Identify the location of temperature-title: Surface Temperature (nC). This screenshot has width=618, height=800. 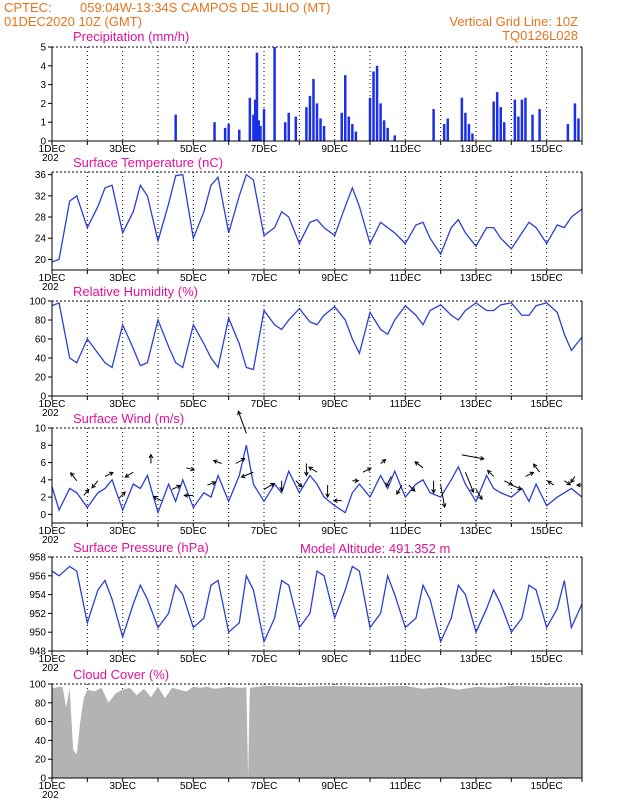
(148, 162).